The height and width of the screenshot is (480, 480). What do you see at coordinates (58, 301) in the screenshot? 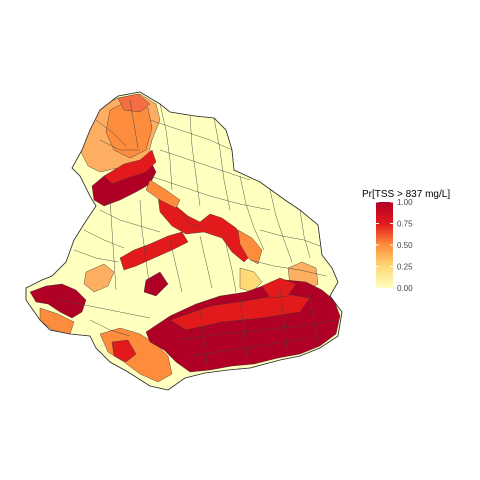
I see `catchment-west-red` at bounding box center [58, 301].